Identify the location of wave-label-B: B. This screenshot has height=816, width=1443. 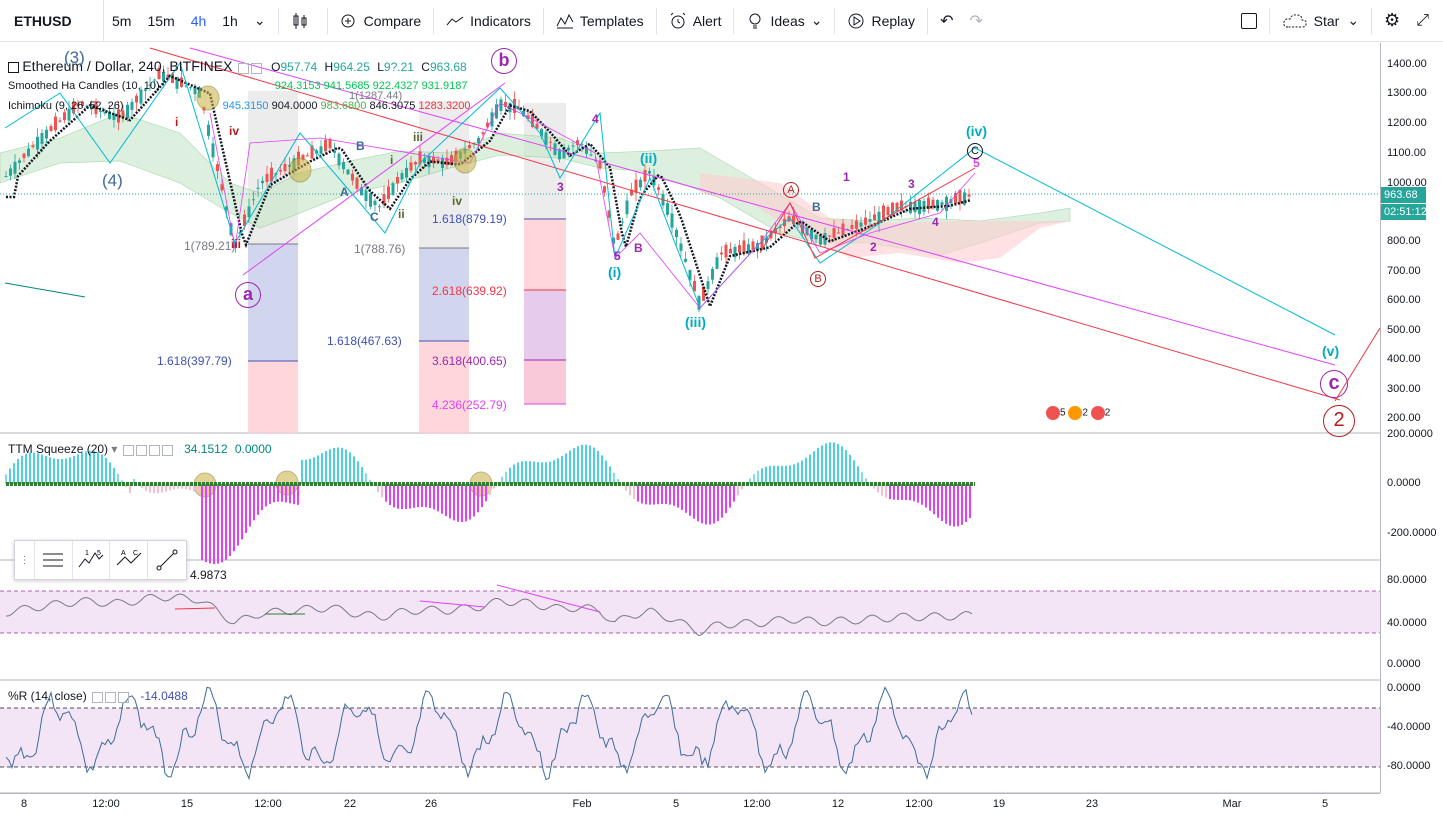
(818, 279).